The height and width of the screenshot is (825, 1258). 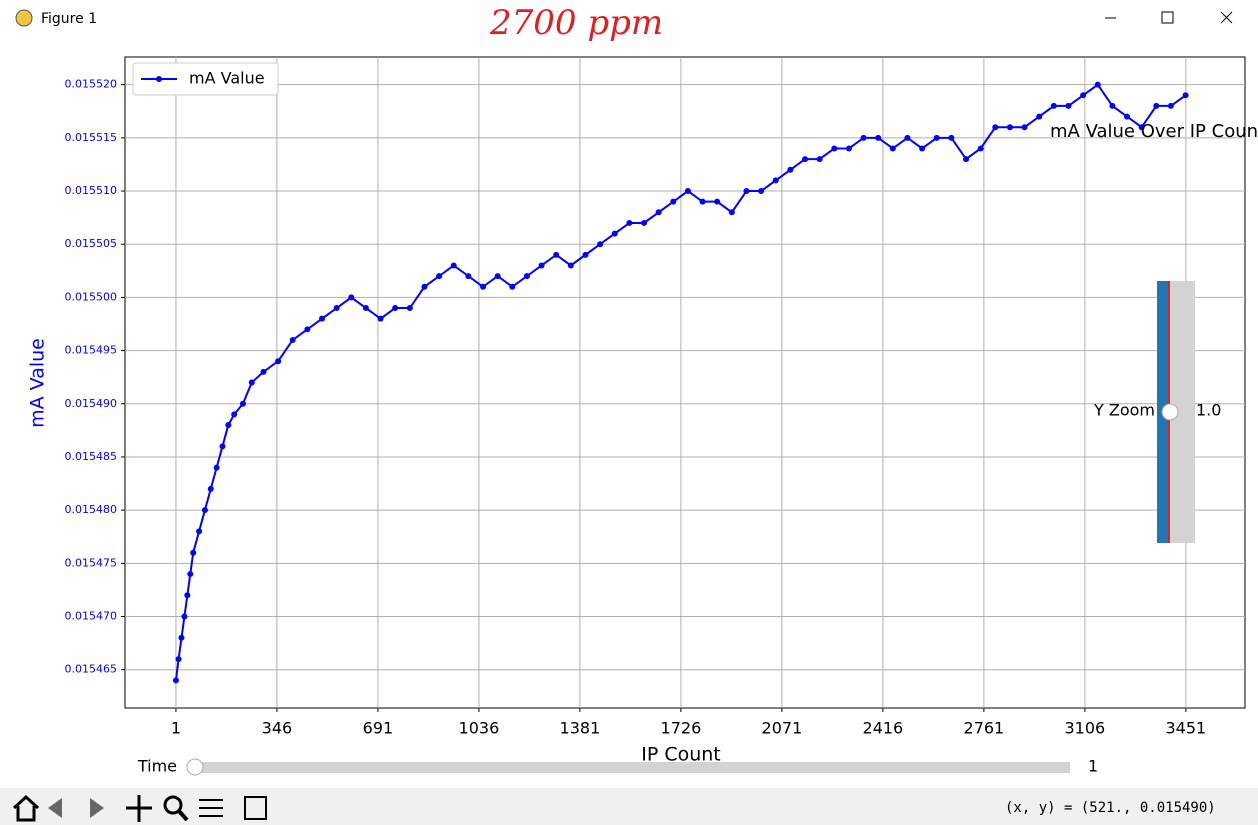 What do you see at coordinates (1208, 410) in the screenshot?
I see `y-zoom-value: 1.0` at bounding box center [1208, 410].